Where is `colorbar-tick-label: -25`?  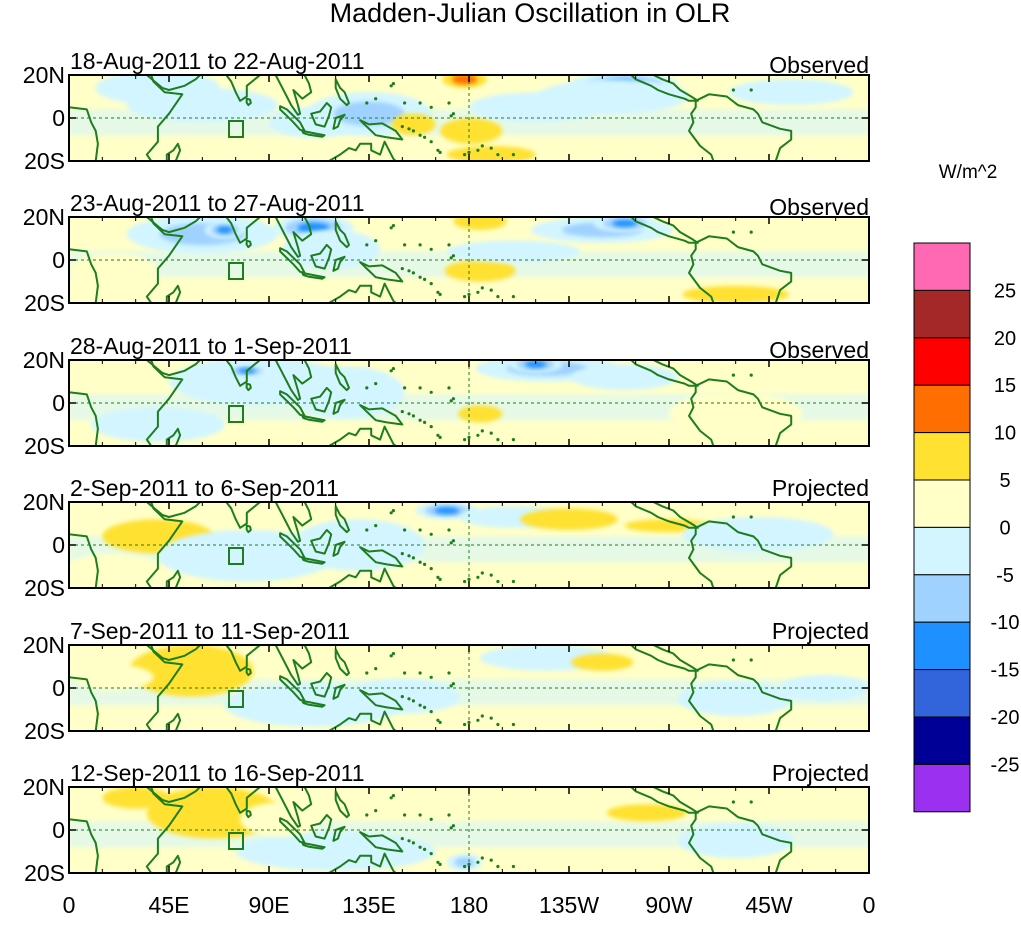
colorbar-tick-label: -25 is located at coordinates (1005, 765).